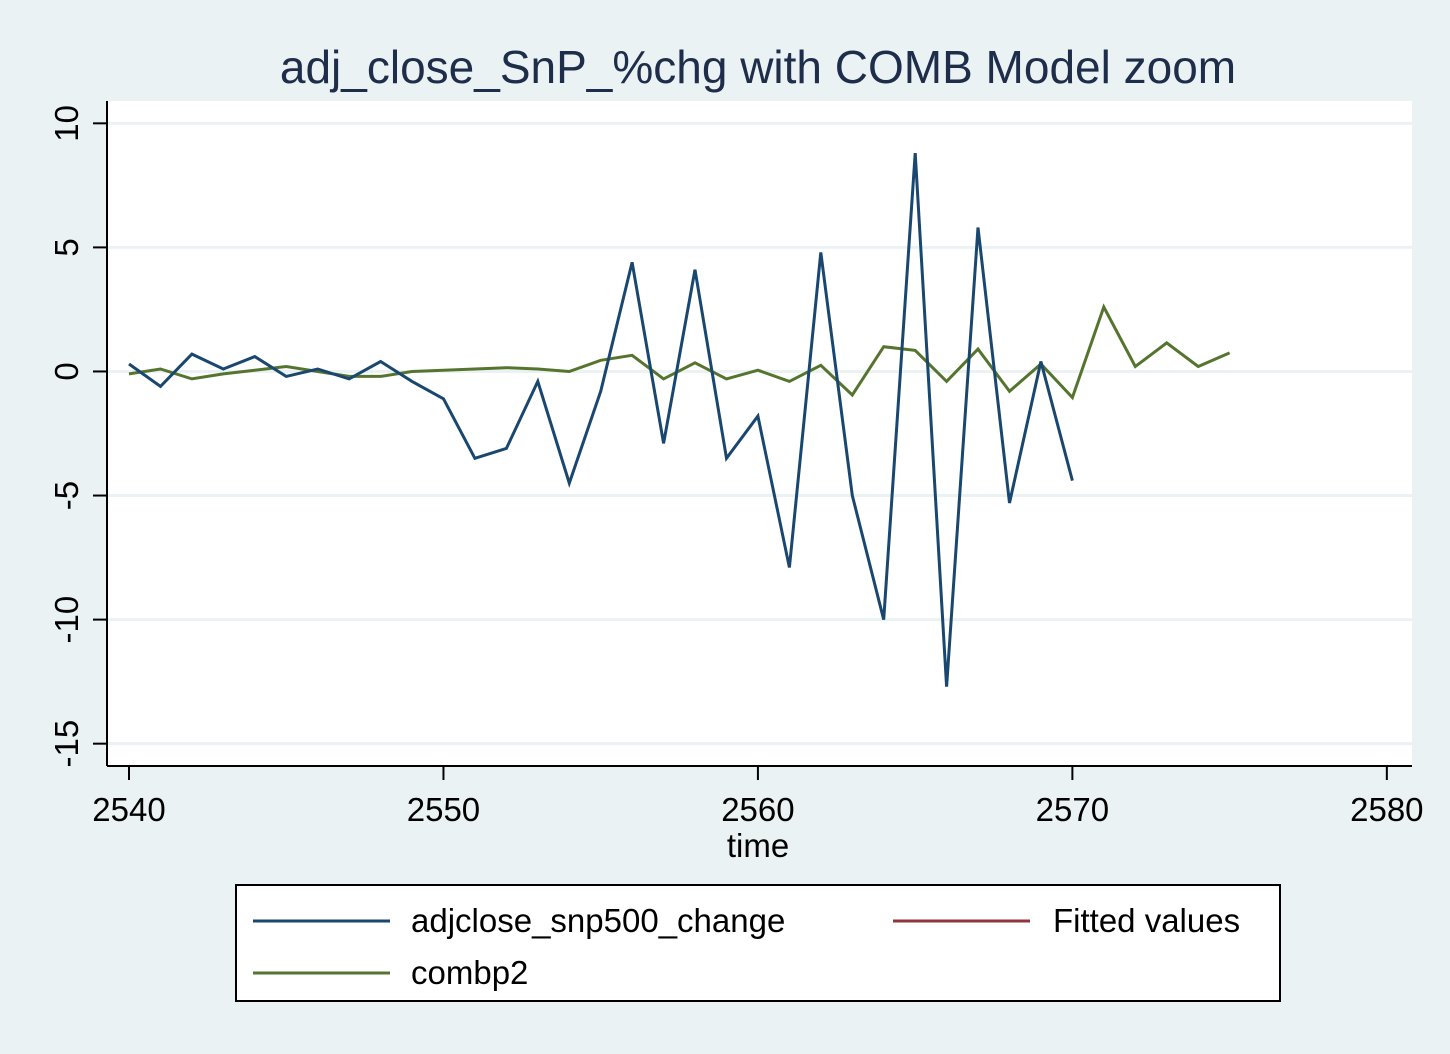 The height and width of the screenshot is (1054, 1450). I want to click on y-tick-label: 0, so click(66, 371).